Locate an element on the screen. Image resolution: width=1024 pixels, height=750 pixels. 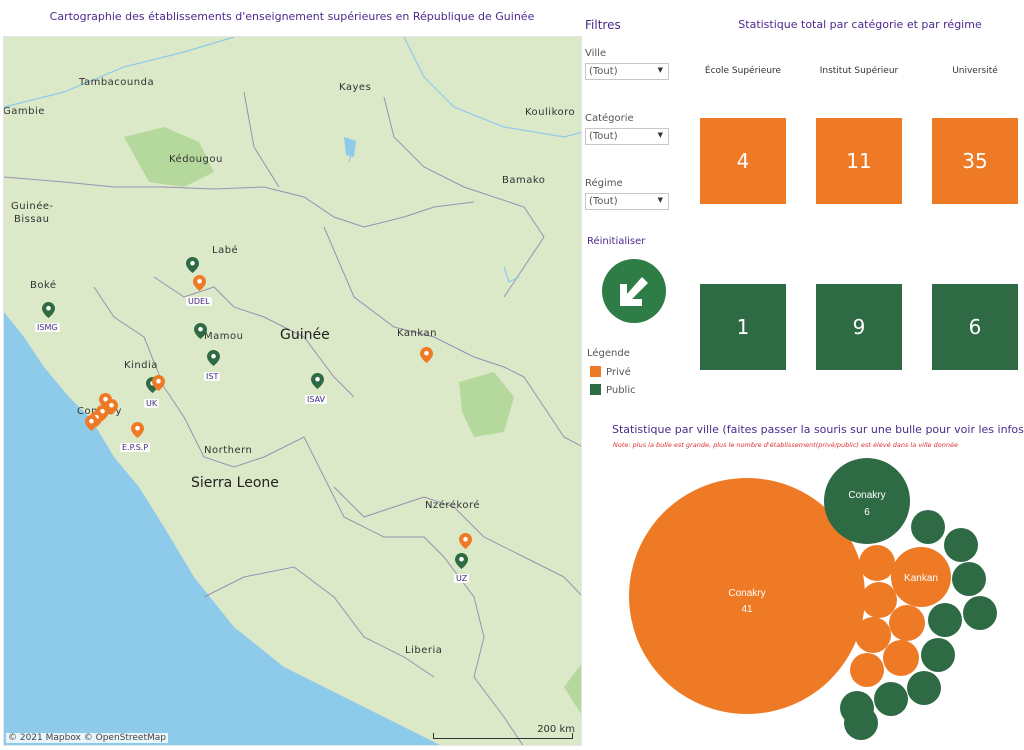
filters-title: Filtres is located at coordinates (603, 25).